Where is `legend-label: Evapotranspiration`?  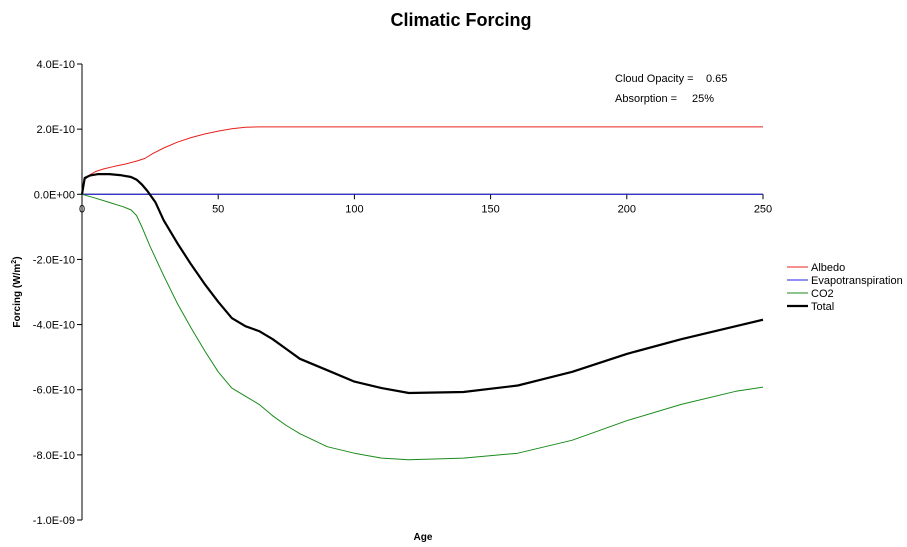
legend-label: Evapotranspiration is located at coordinates (857, 281).